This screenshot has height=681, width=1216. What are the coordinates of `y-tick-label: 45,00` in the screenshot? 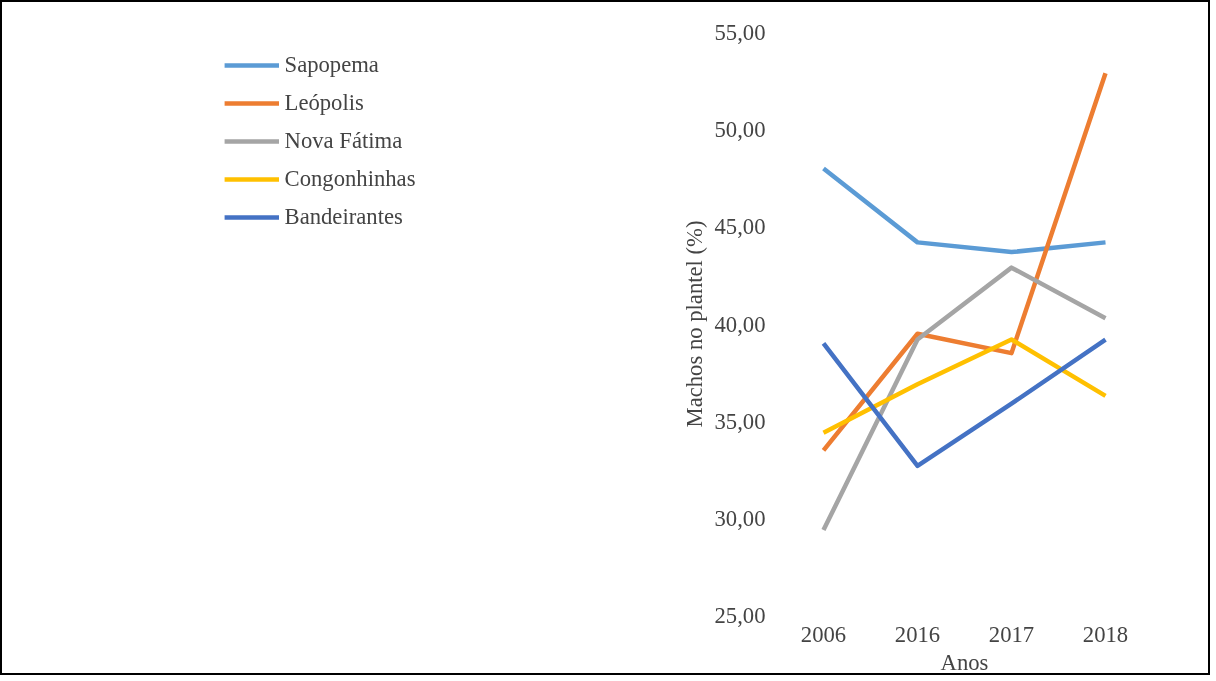 It's located at (740, 227).